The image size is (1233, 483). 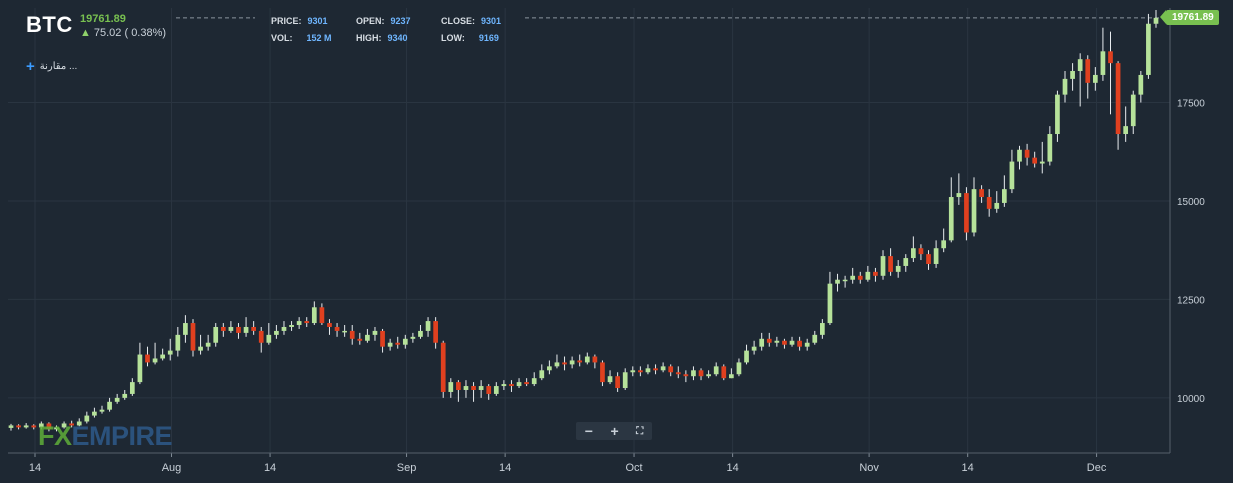 I want to click on zoom-in-button: +, so click(x=614, y=431).